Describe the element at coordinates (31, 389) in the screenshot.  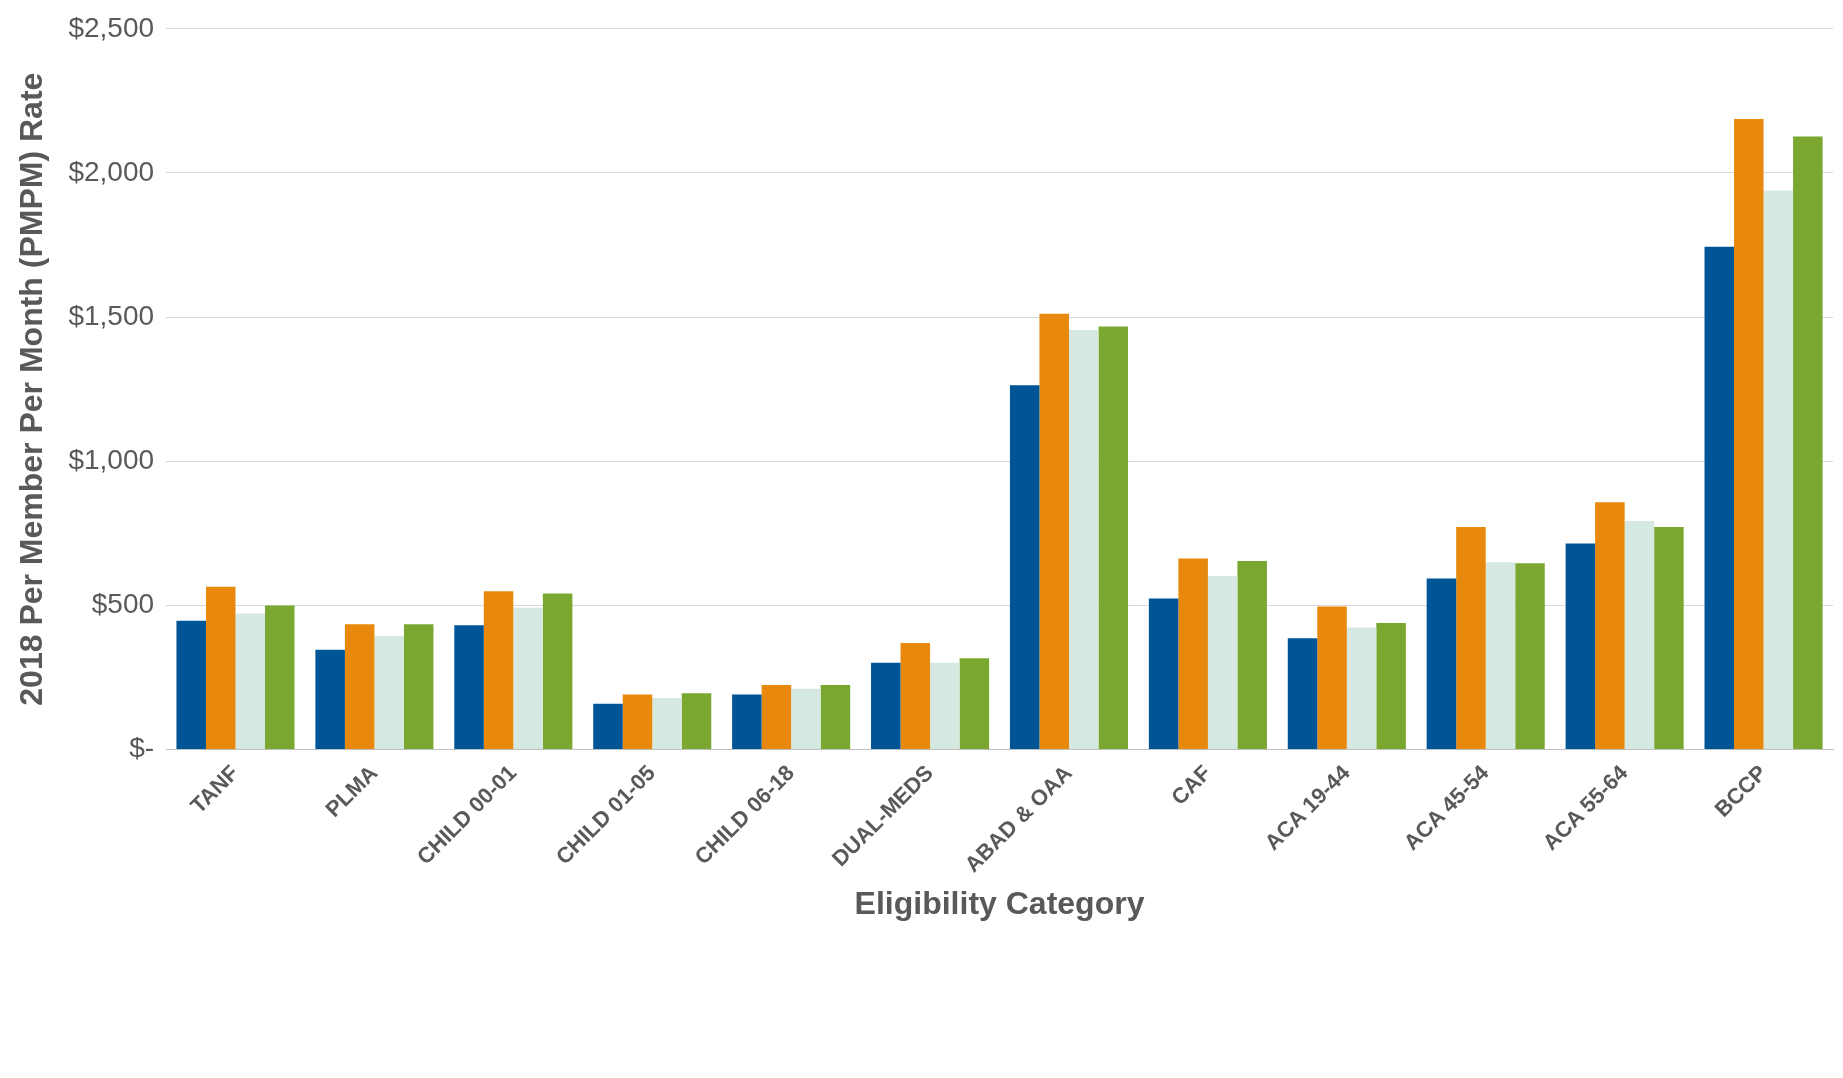
I see `y-axis-title: 2018 Per Member Per Month (PMPM) Rate` at that location.